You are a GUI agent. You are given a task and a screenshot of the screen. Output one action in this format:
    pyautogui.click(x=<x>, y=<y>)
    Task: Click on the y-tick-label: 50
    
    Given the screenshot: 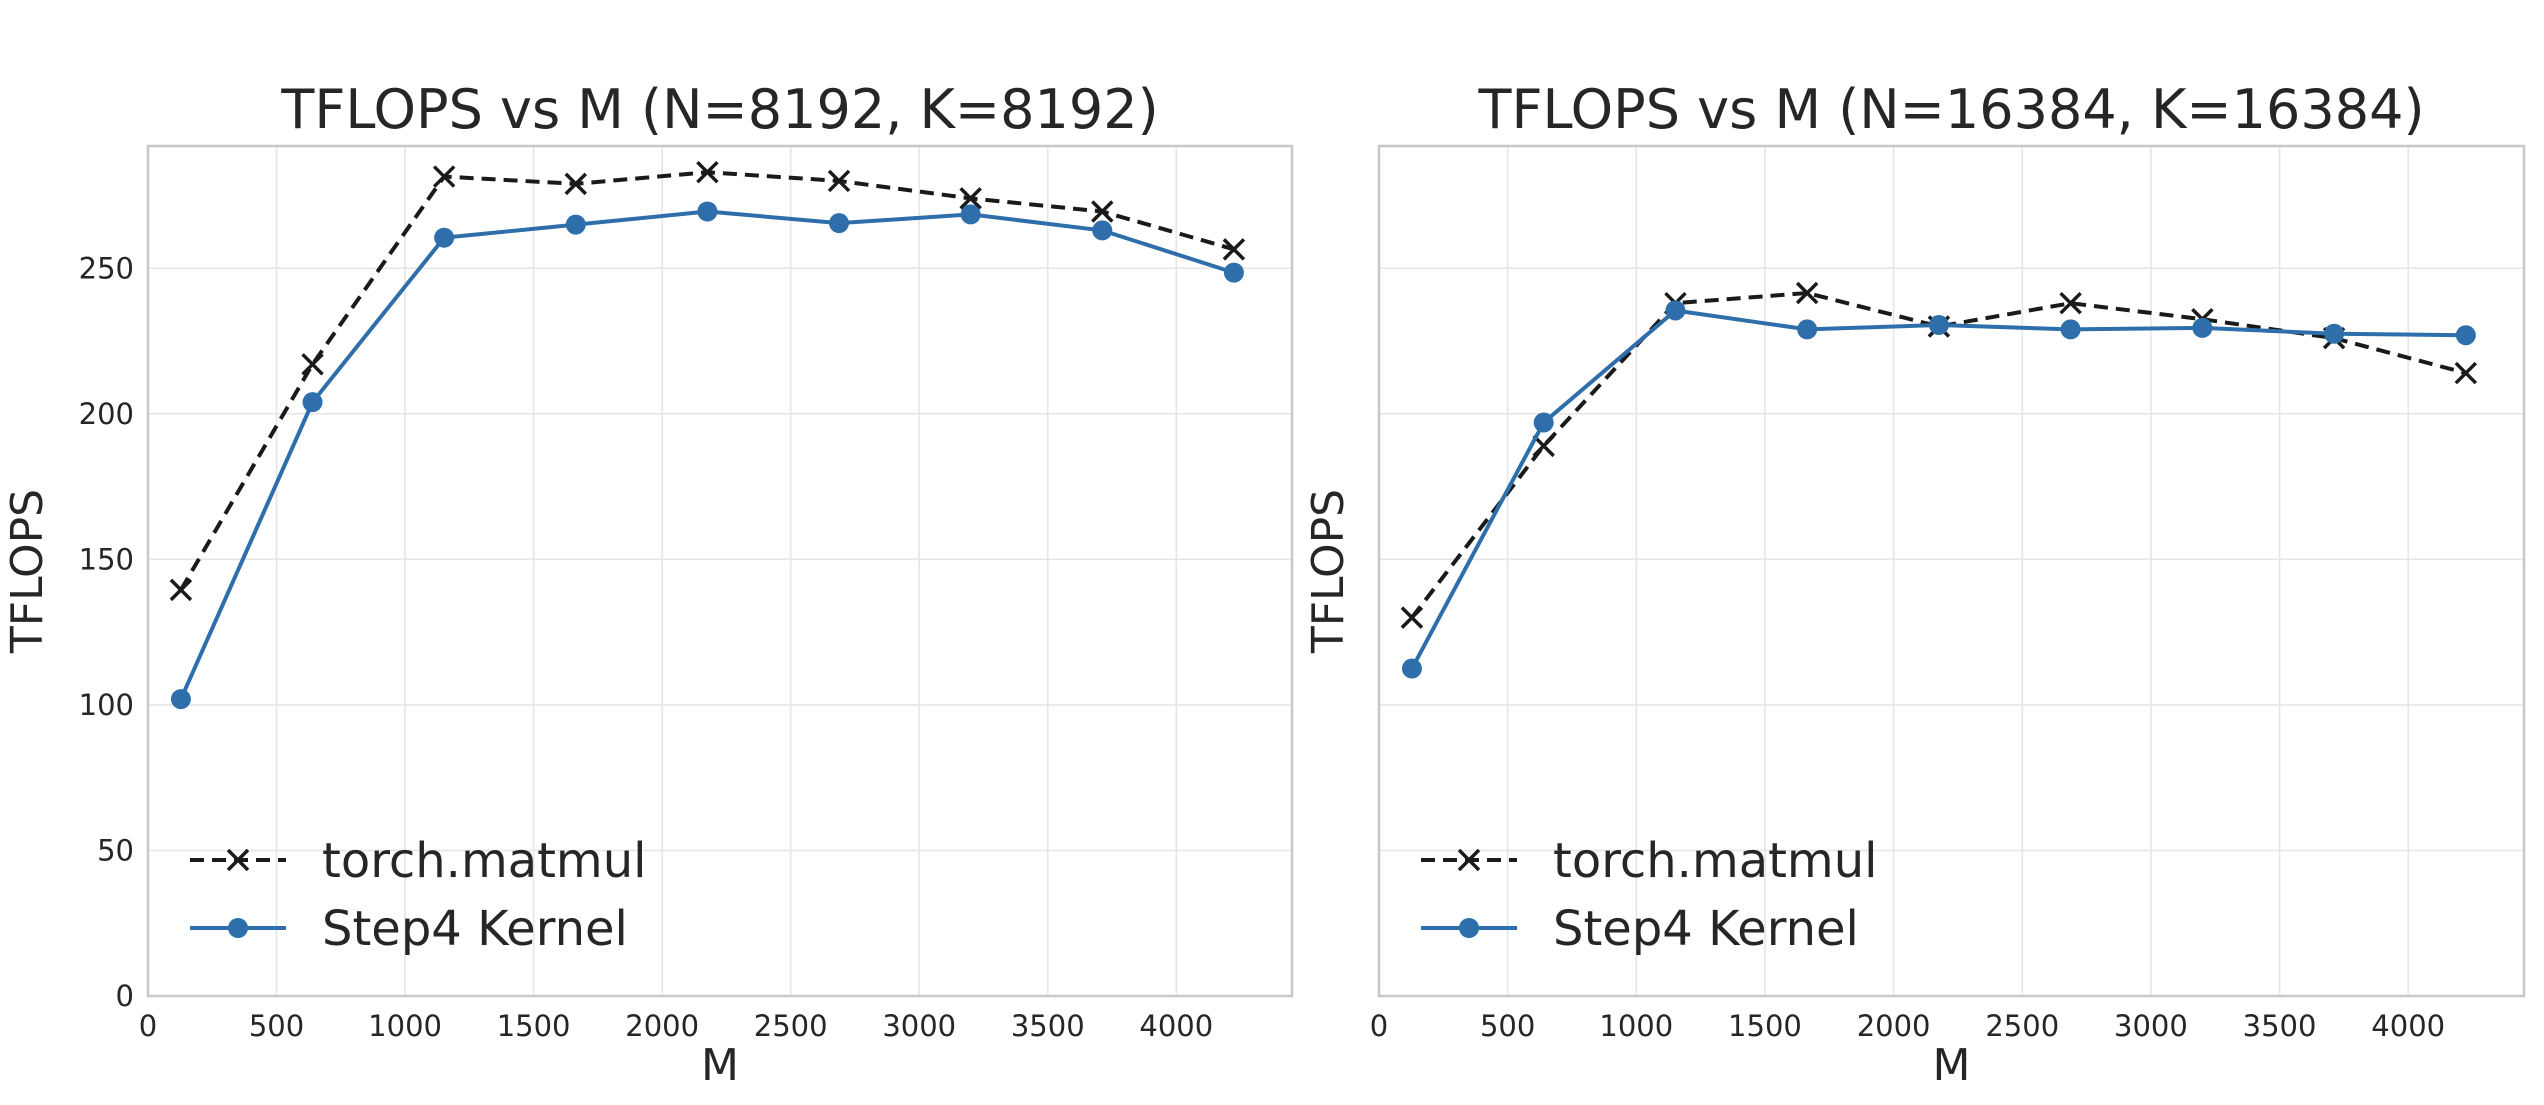 What is the action you would take?
    pyautogui.click(x=115, y=850)
    